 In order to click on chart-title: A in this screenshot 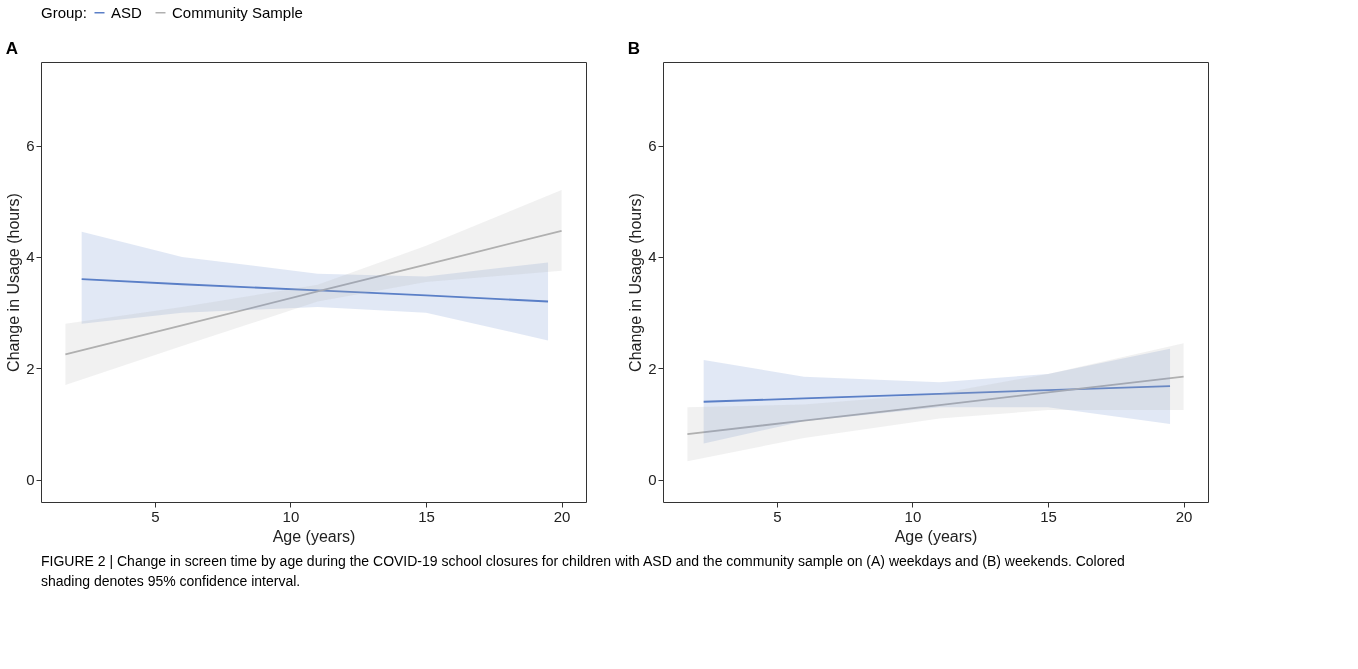, I will do `click(11, 48)`.